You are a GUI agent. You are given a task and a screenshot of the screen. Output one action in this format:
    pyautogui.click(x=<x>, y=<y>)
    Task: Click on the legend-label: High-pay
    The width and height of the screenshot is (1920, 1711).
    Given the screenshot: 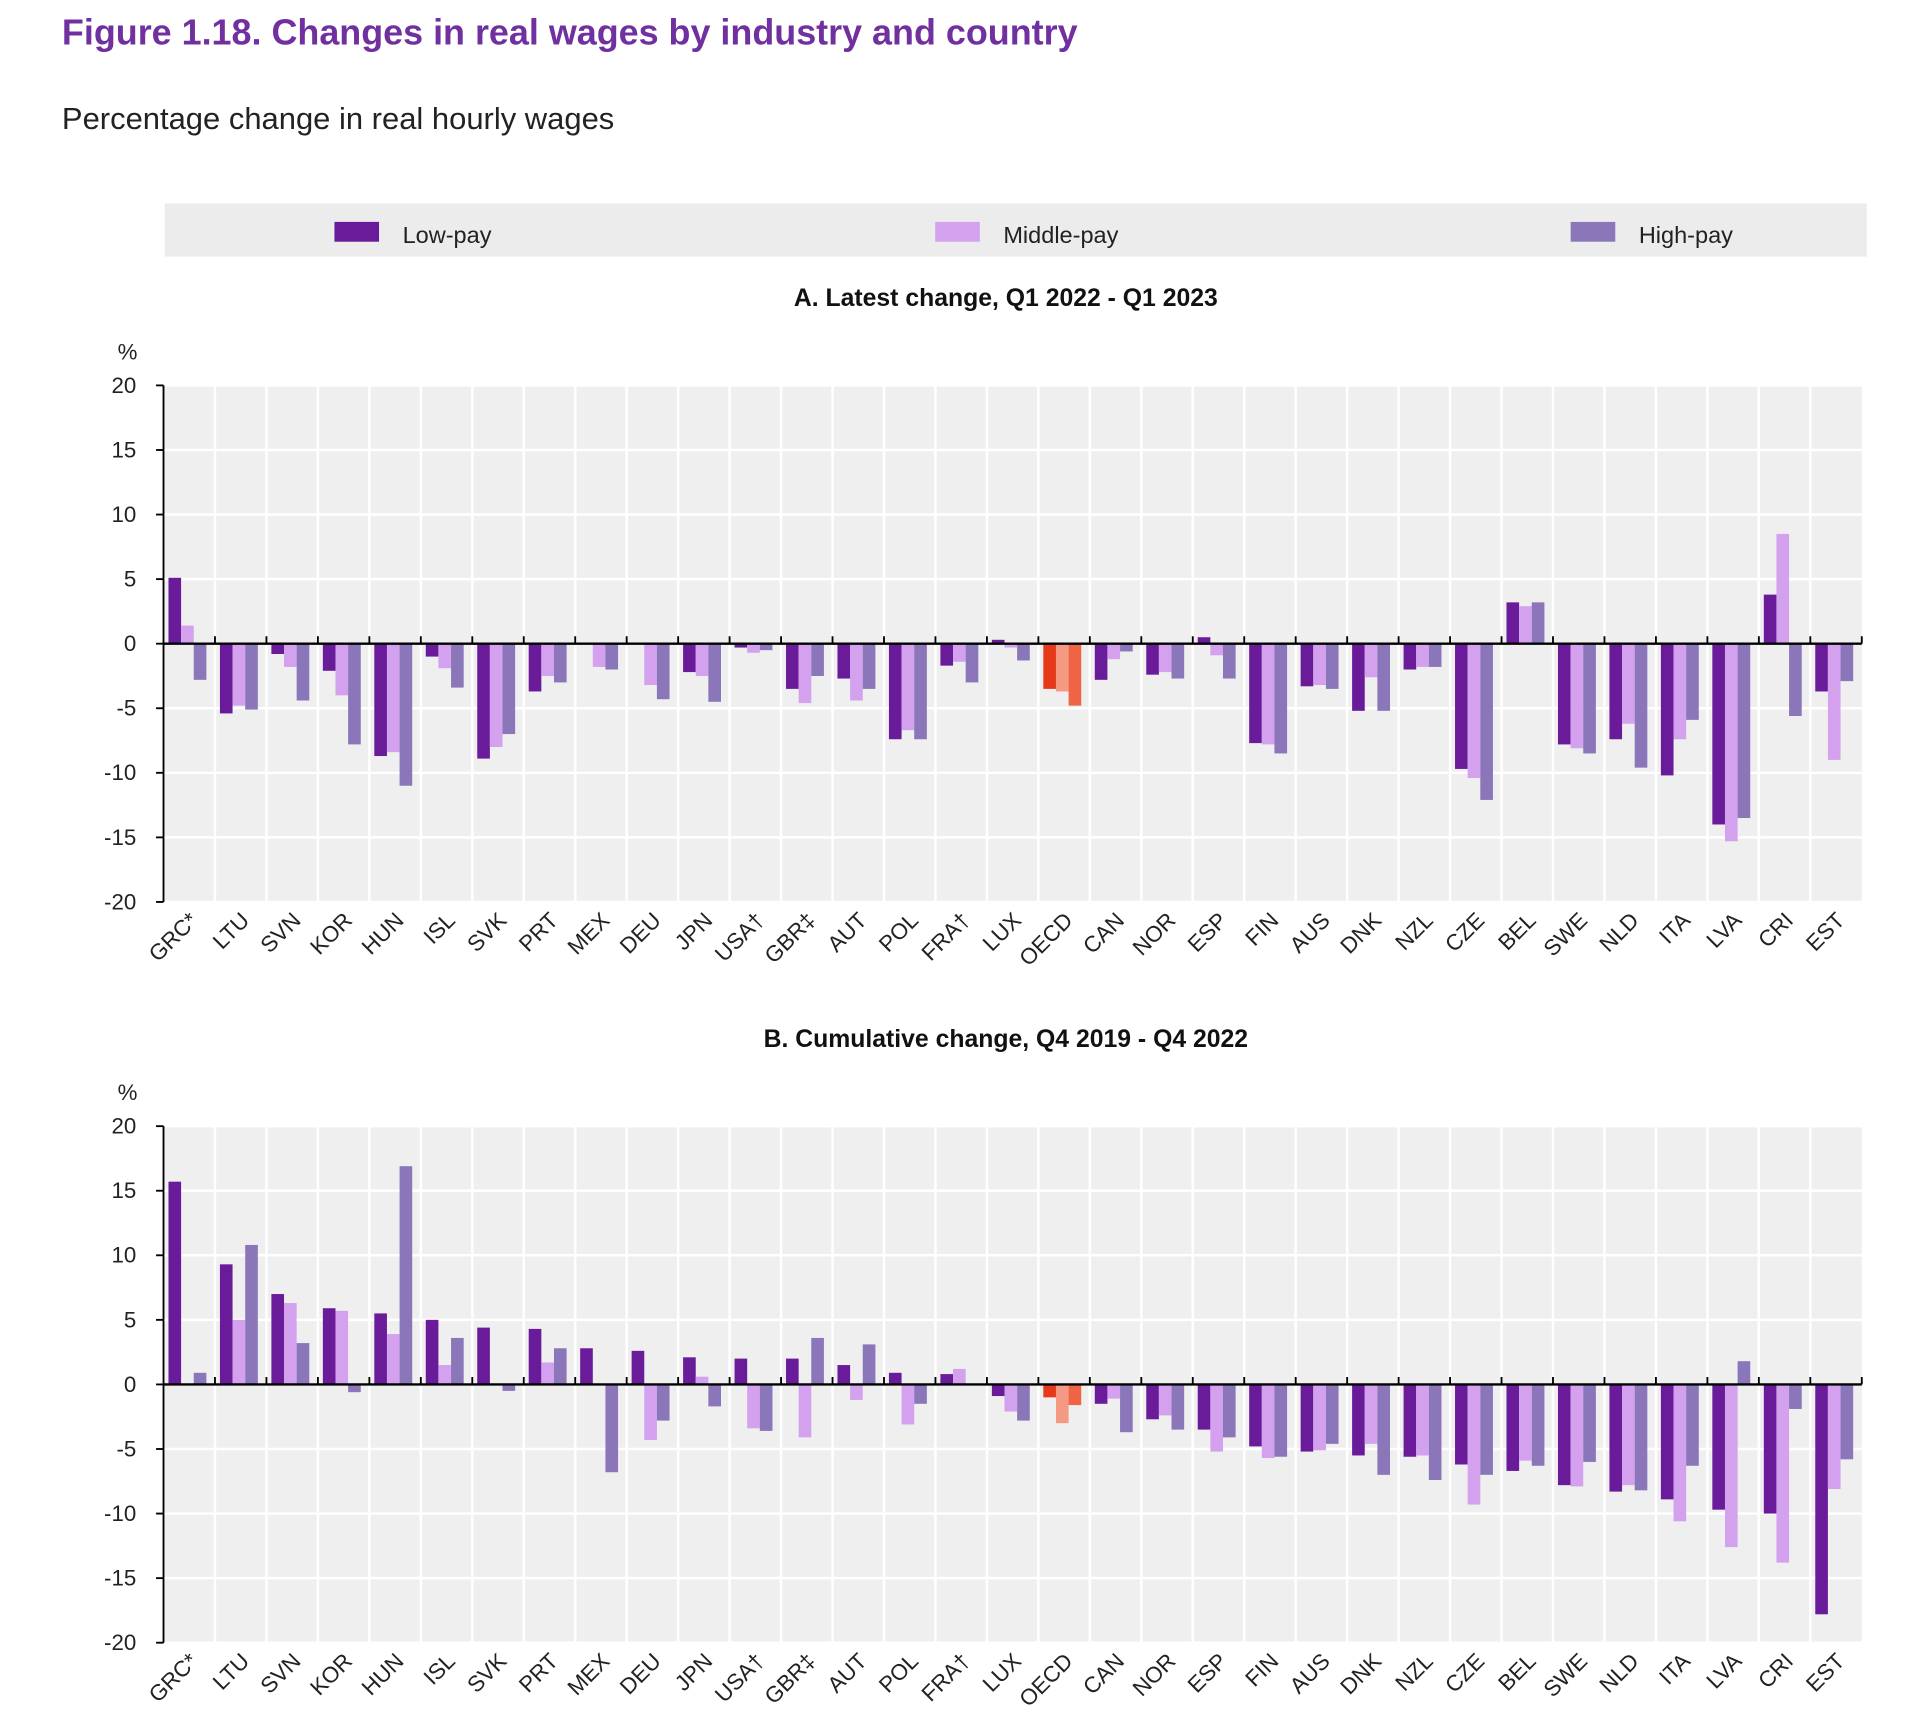 What is the action you would take?
    pyautogui.click(x=1686, y=235)
    